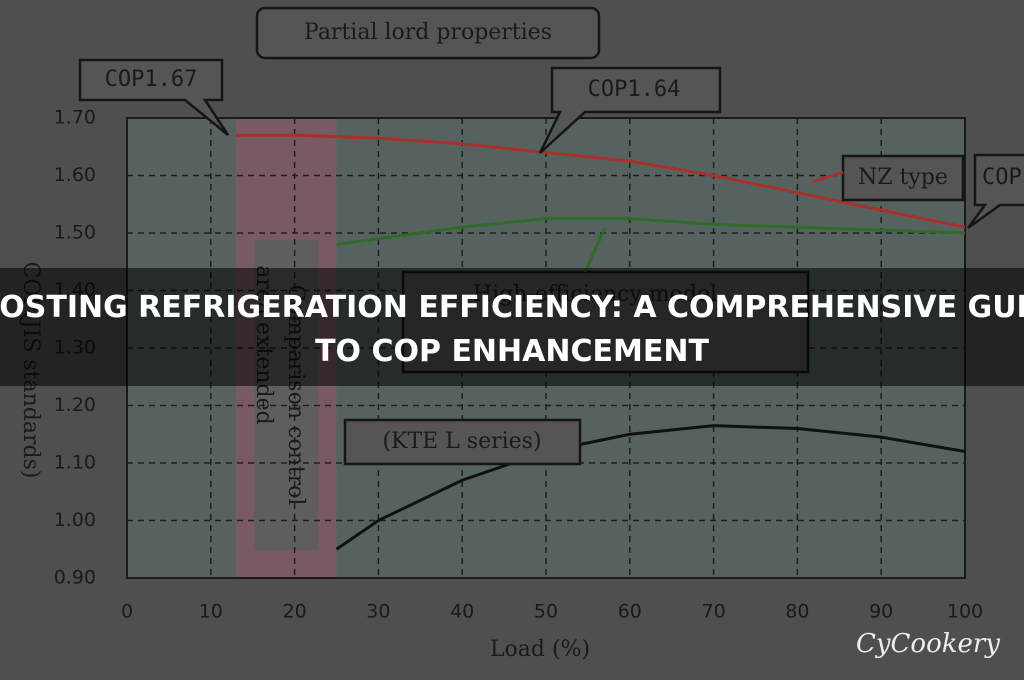 The height and width of the screenshot is (680, 1024). I want to click on x-tick-label: 40, so click(462, 612).